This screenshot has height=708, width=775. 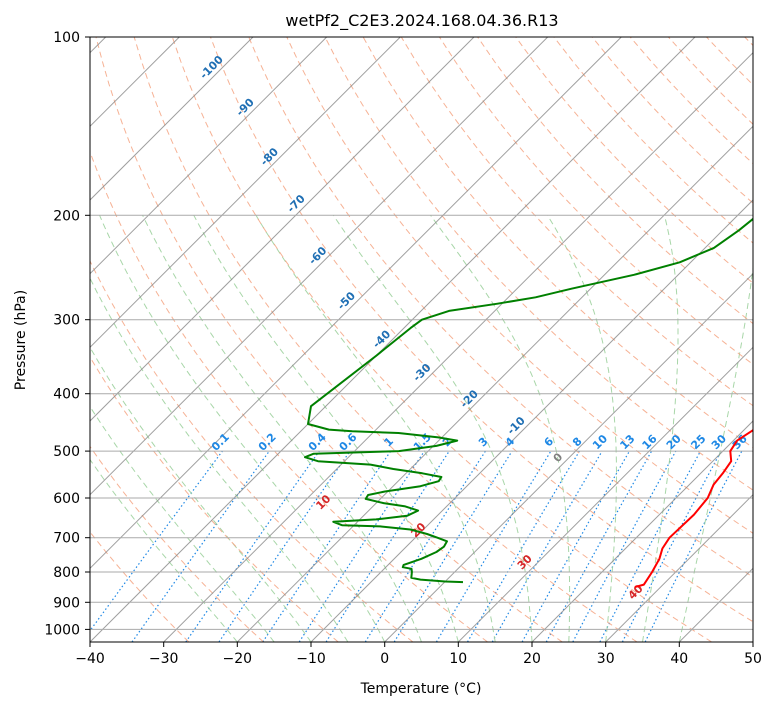 I want to click on y-tick-label: 900, so click(x=66, y=603).